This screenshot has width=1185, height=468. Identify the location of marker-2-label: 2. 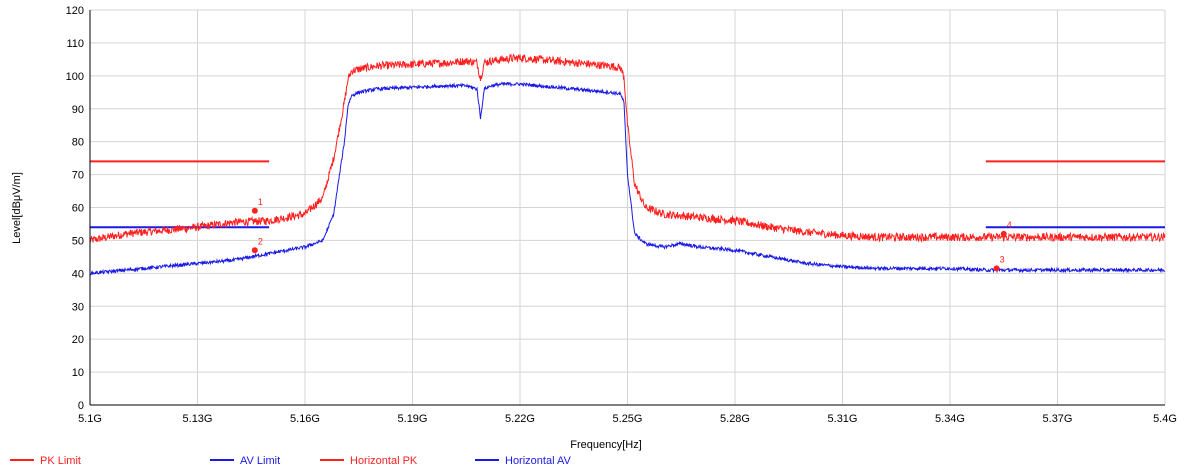
(260, 241).